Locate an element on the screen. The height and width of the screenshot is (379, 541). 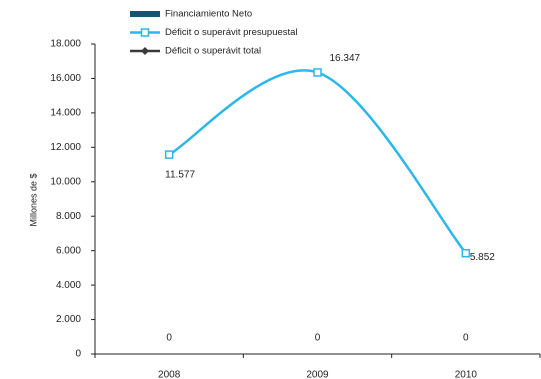
y-tick-label: 12.000 is located at coordinates (65, 147).